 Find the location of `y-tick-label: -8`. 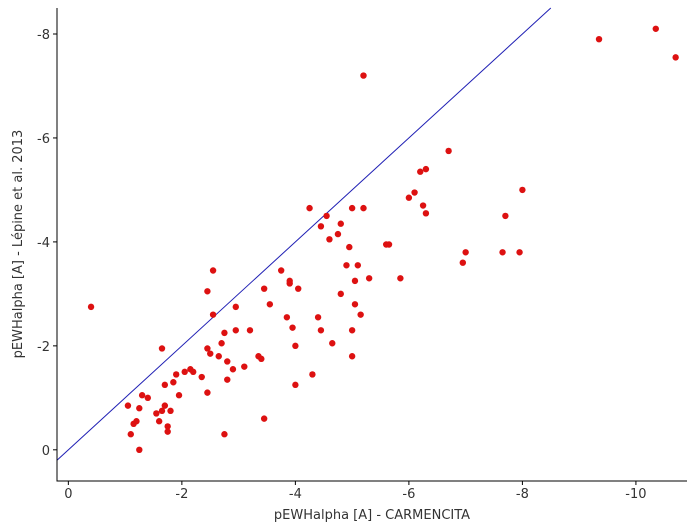

y-tick-label: -8 is located at coordinates (43, 35).